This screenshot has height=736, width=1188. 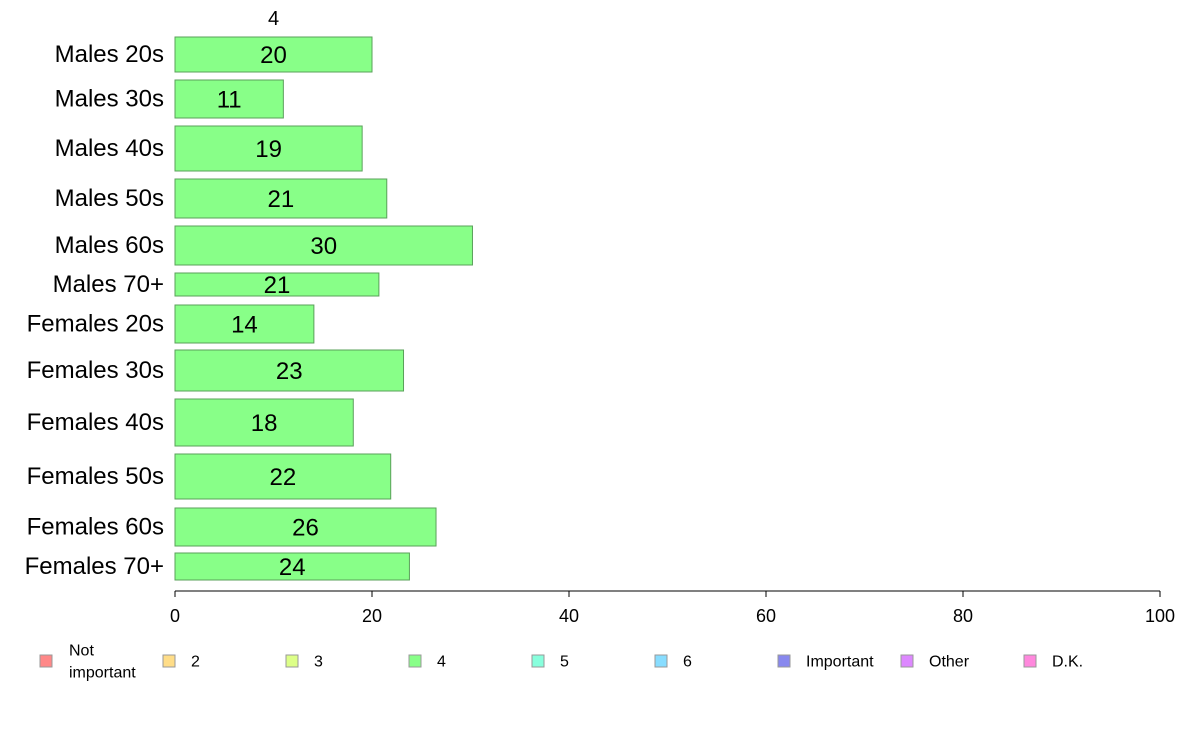 I want to click on bar-value-label: 24, so click(x=292, y=567).